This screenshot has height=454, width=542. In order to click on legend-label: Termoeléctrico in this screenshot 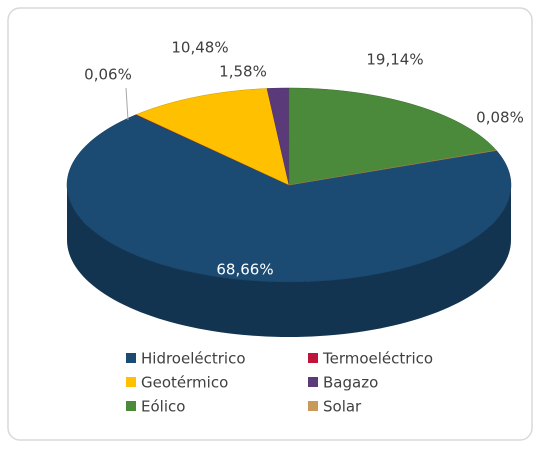, I will do `click(377, 359)`.